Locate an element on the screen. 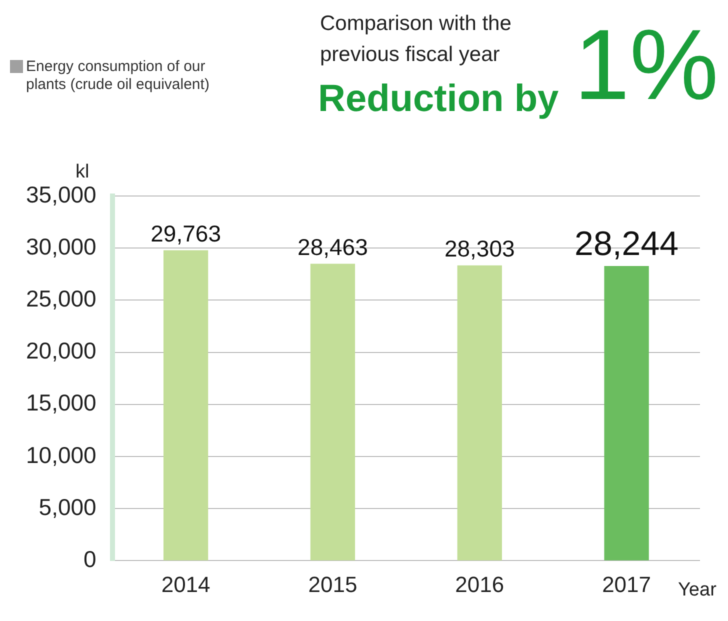 The width and height of the screenshot is (728, 621). text: Reduction by is located at coordinates (438, 99).